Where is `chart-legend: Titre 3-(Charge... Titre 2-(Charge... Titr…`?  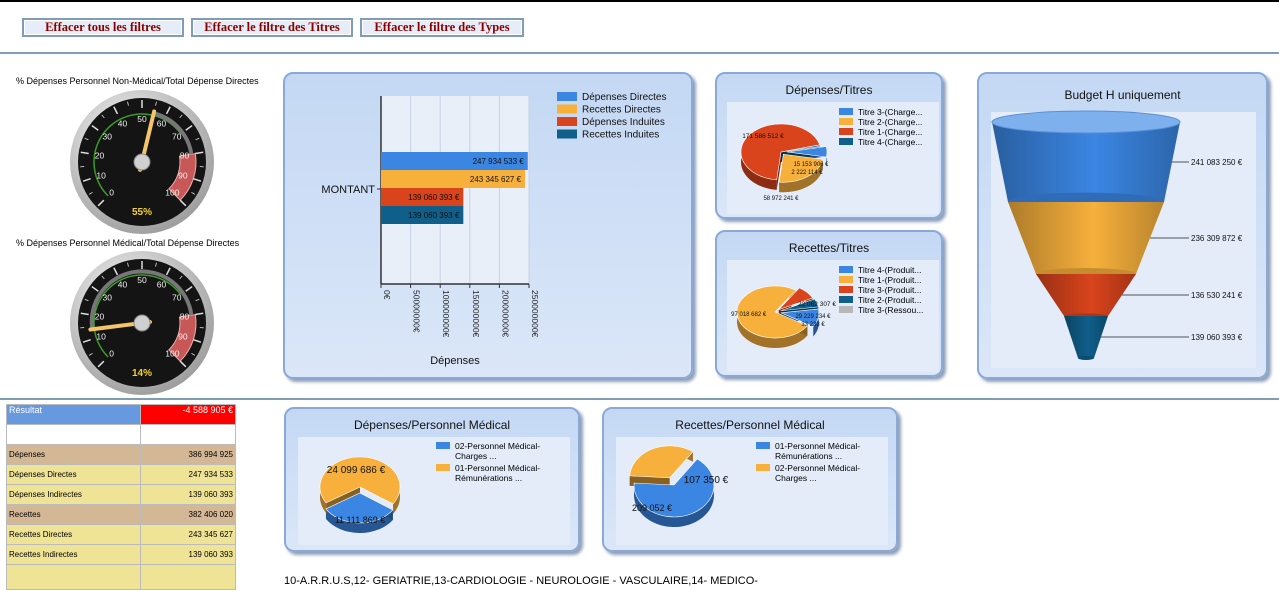
chart-legend: Titre 3-(Charge... Titre 2-(Charge... Titr… is located at coordinates (880, 127).